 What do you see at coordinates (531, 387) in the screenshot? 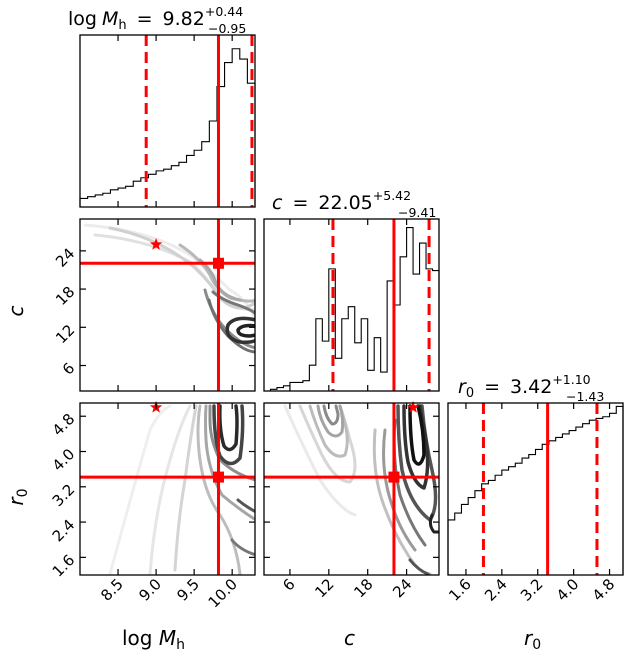
I see `title-r0-value: 3.42` at bounding box center [531, 387].